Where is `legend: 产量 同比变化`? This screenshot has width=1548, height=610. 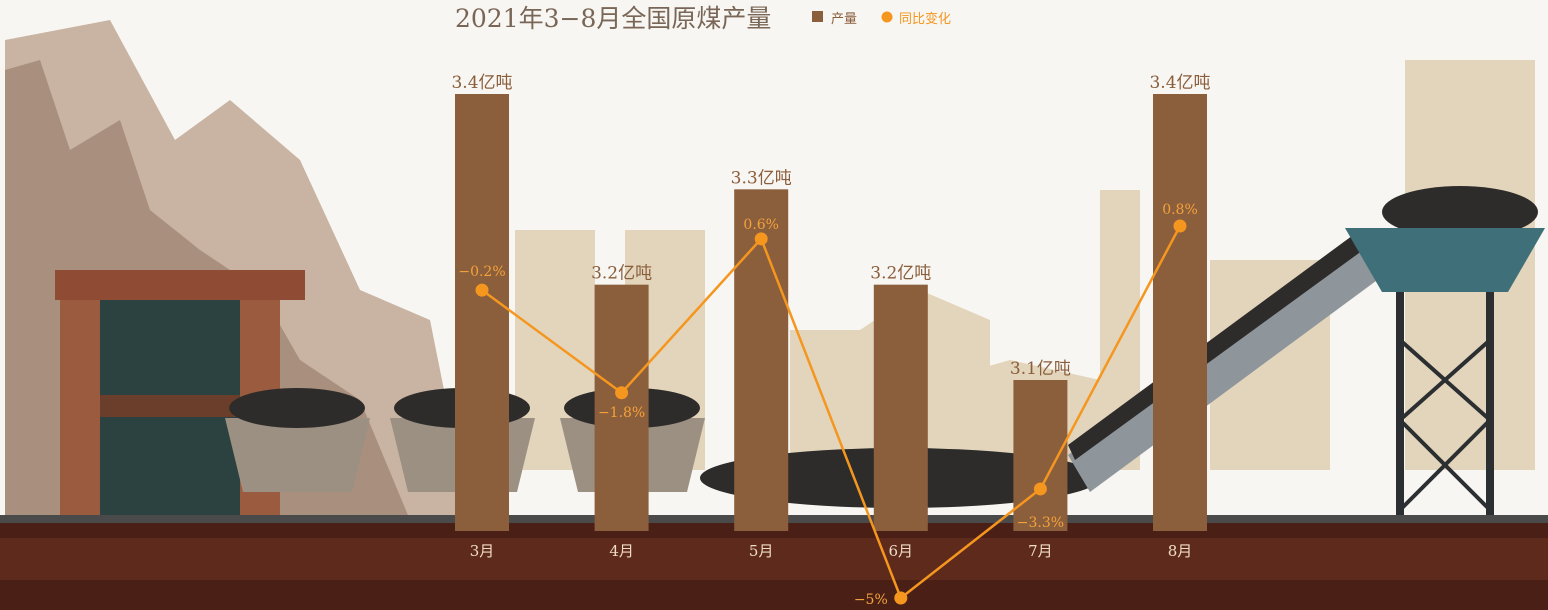
legend: 产量 同比变化 is located at coordinates (881, 19).